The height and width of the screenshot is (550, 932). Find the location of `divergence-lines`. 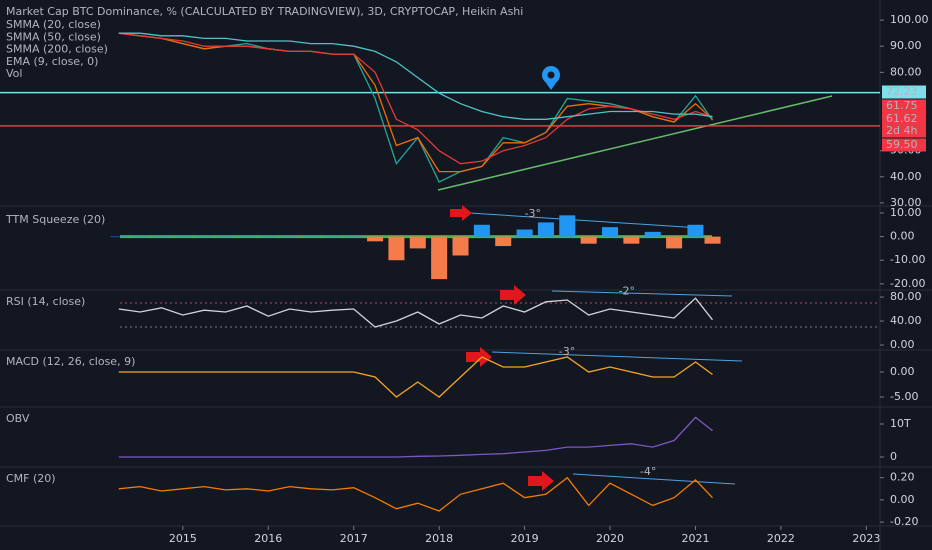

divergence-lines is located at coordinates (606, 348).